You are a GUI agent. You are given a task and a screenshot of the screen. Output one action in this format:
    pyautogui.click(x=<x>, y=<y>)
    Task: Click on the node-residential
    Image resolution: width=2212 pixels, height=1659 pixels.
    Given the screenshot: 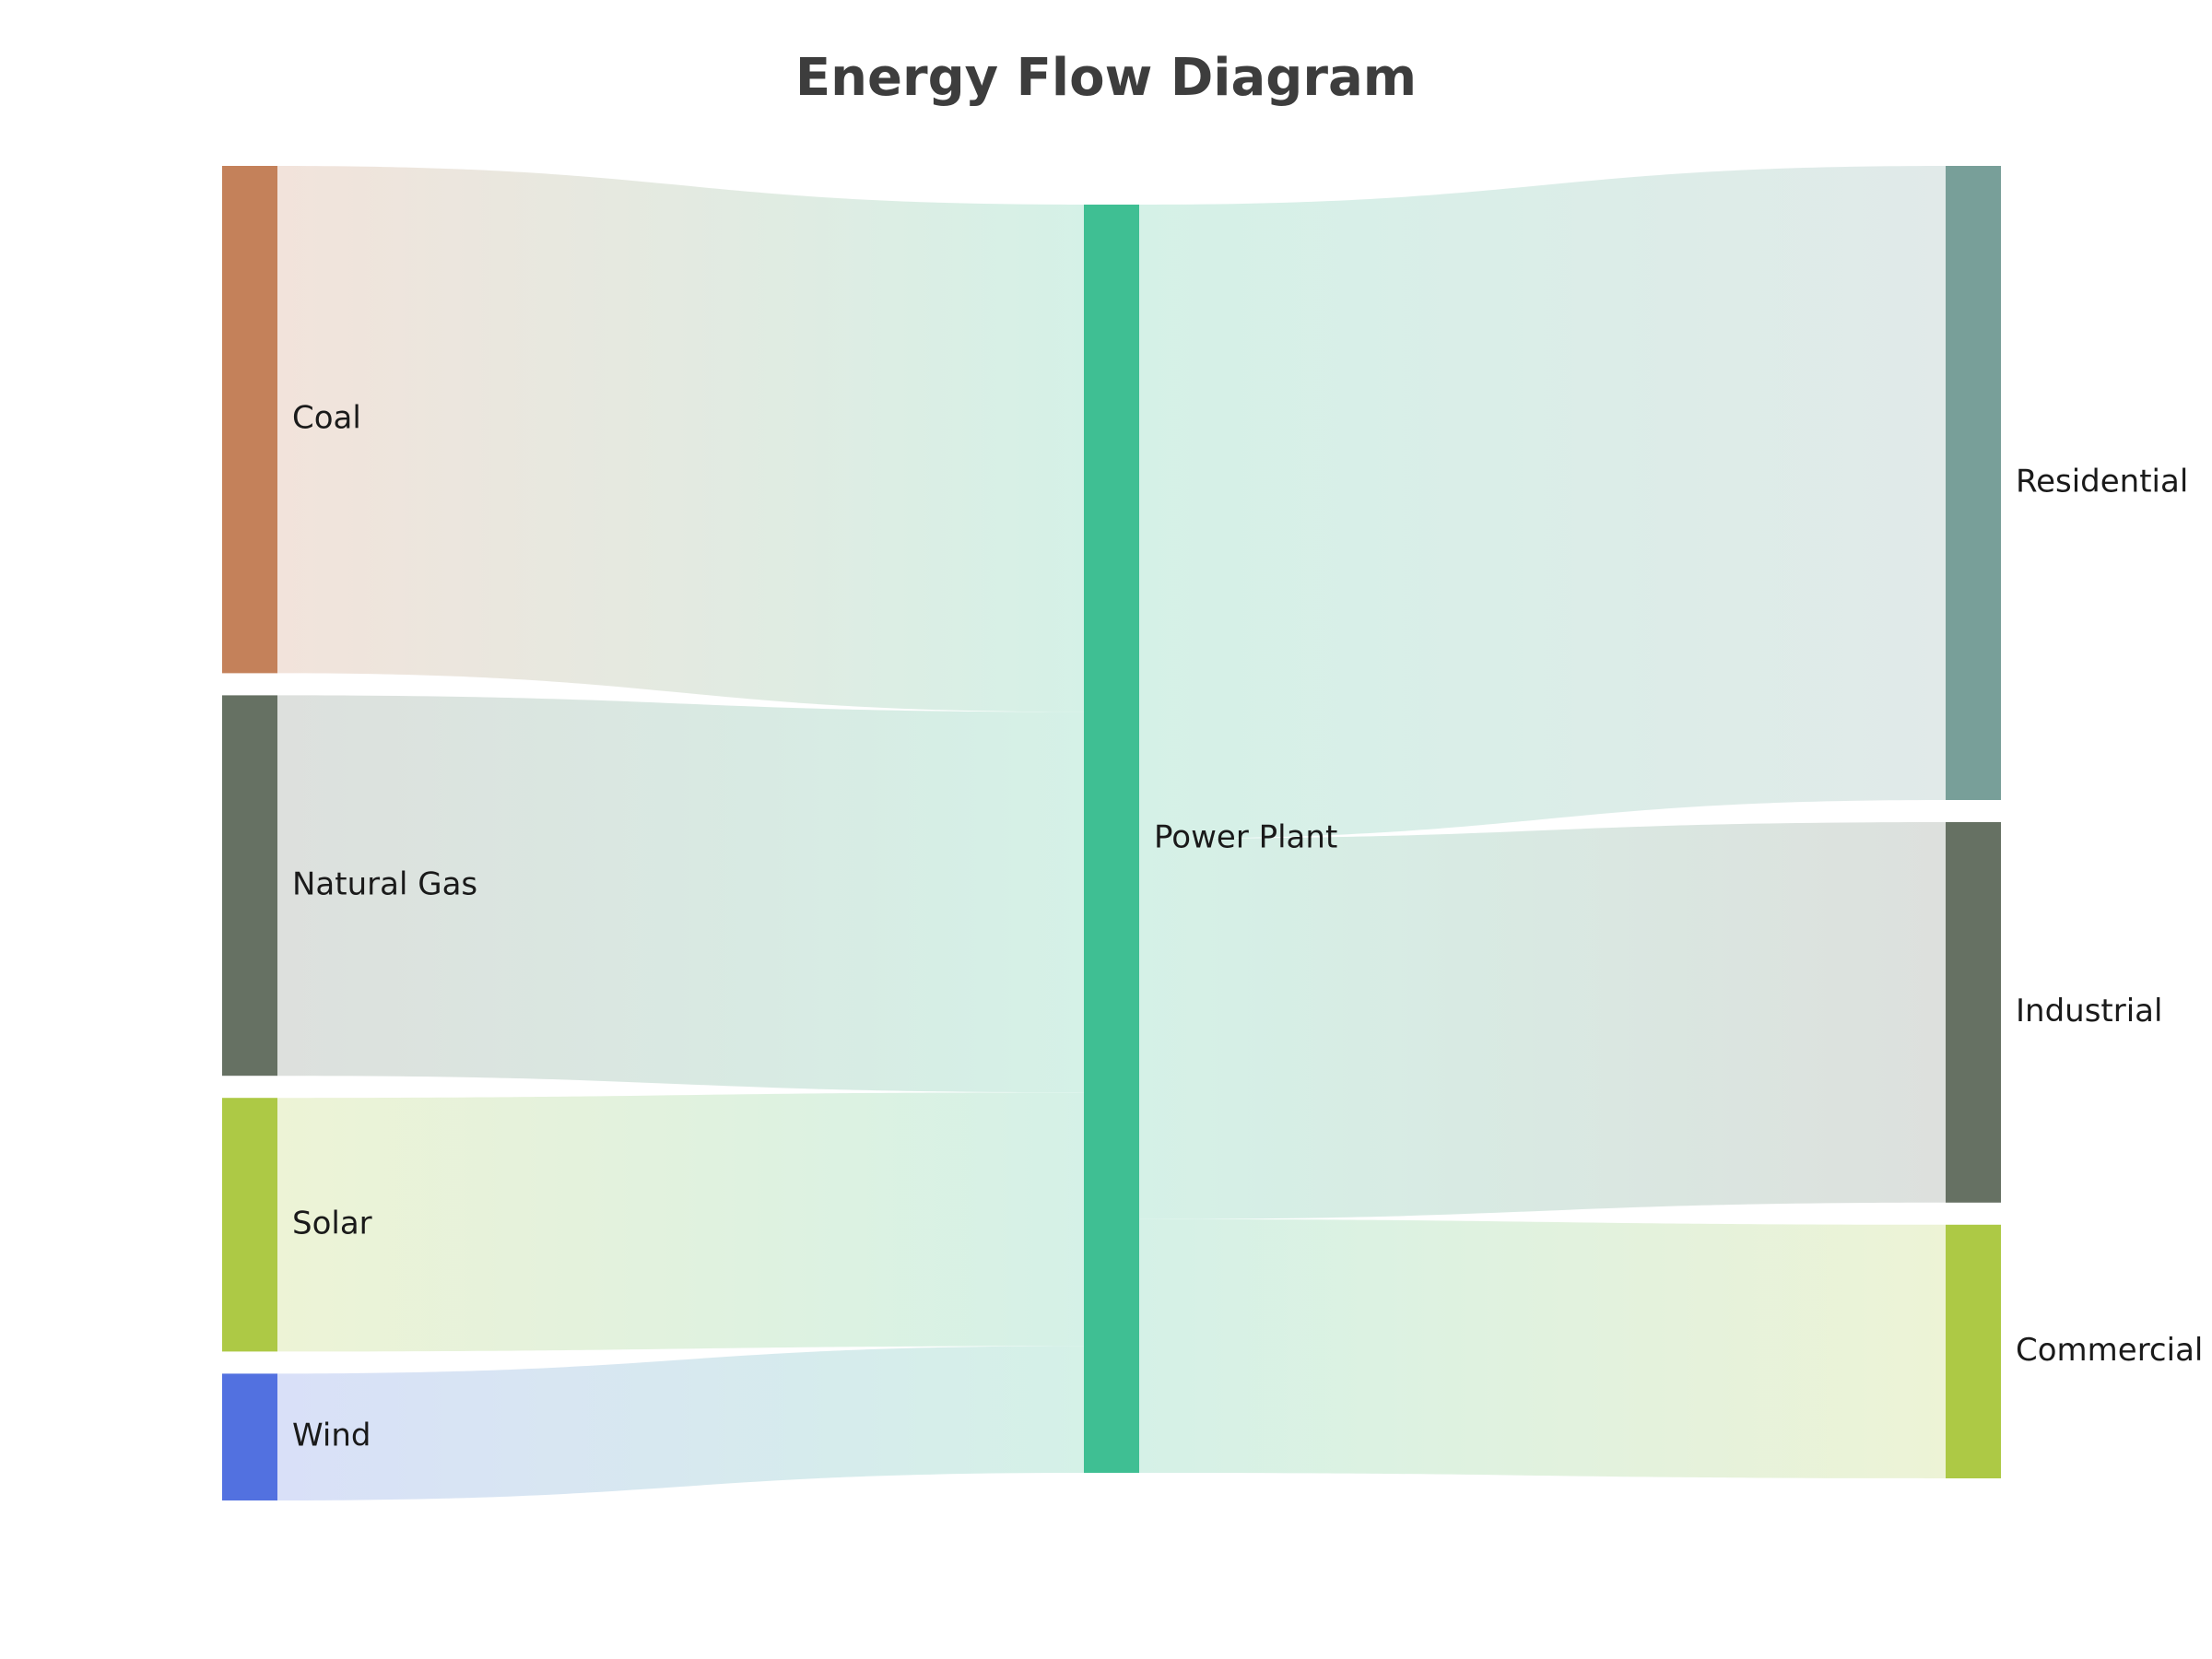 What is the action you would take?
    pyautogui.click(x=1973, y=483)
    